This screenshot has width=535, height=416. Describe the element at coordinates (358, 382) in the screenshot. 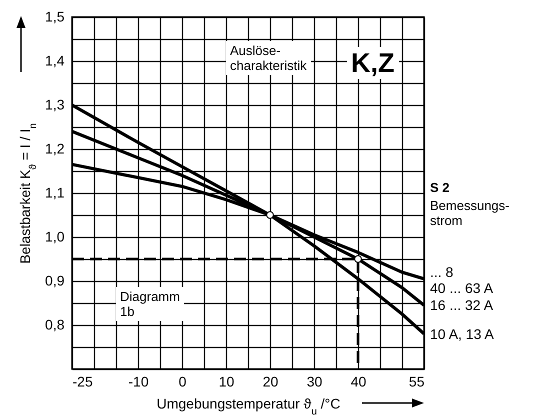

I see `x-tick-label: 40` at that location.